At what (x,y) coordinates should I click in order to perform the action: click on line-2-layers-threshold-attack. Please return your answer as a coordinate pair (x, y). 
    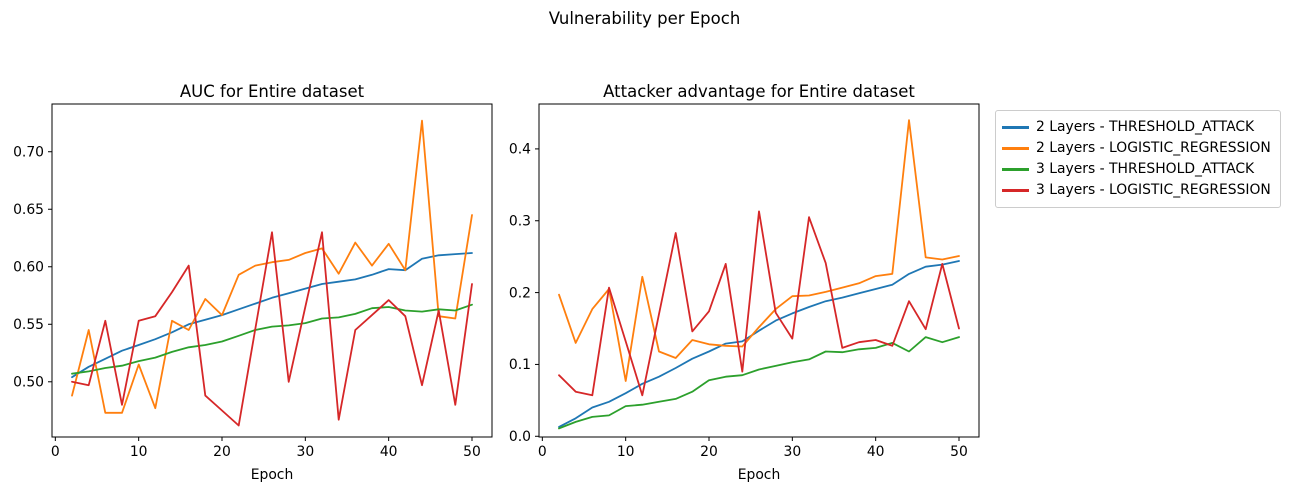
    Looking at the image, I should click on (759, 344).